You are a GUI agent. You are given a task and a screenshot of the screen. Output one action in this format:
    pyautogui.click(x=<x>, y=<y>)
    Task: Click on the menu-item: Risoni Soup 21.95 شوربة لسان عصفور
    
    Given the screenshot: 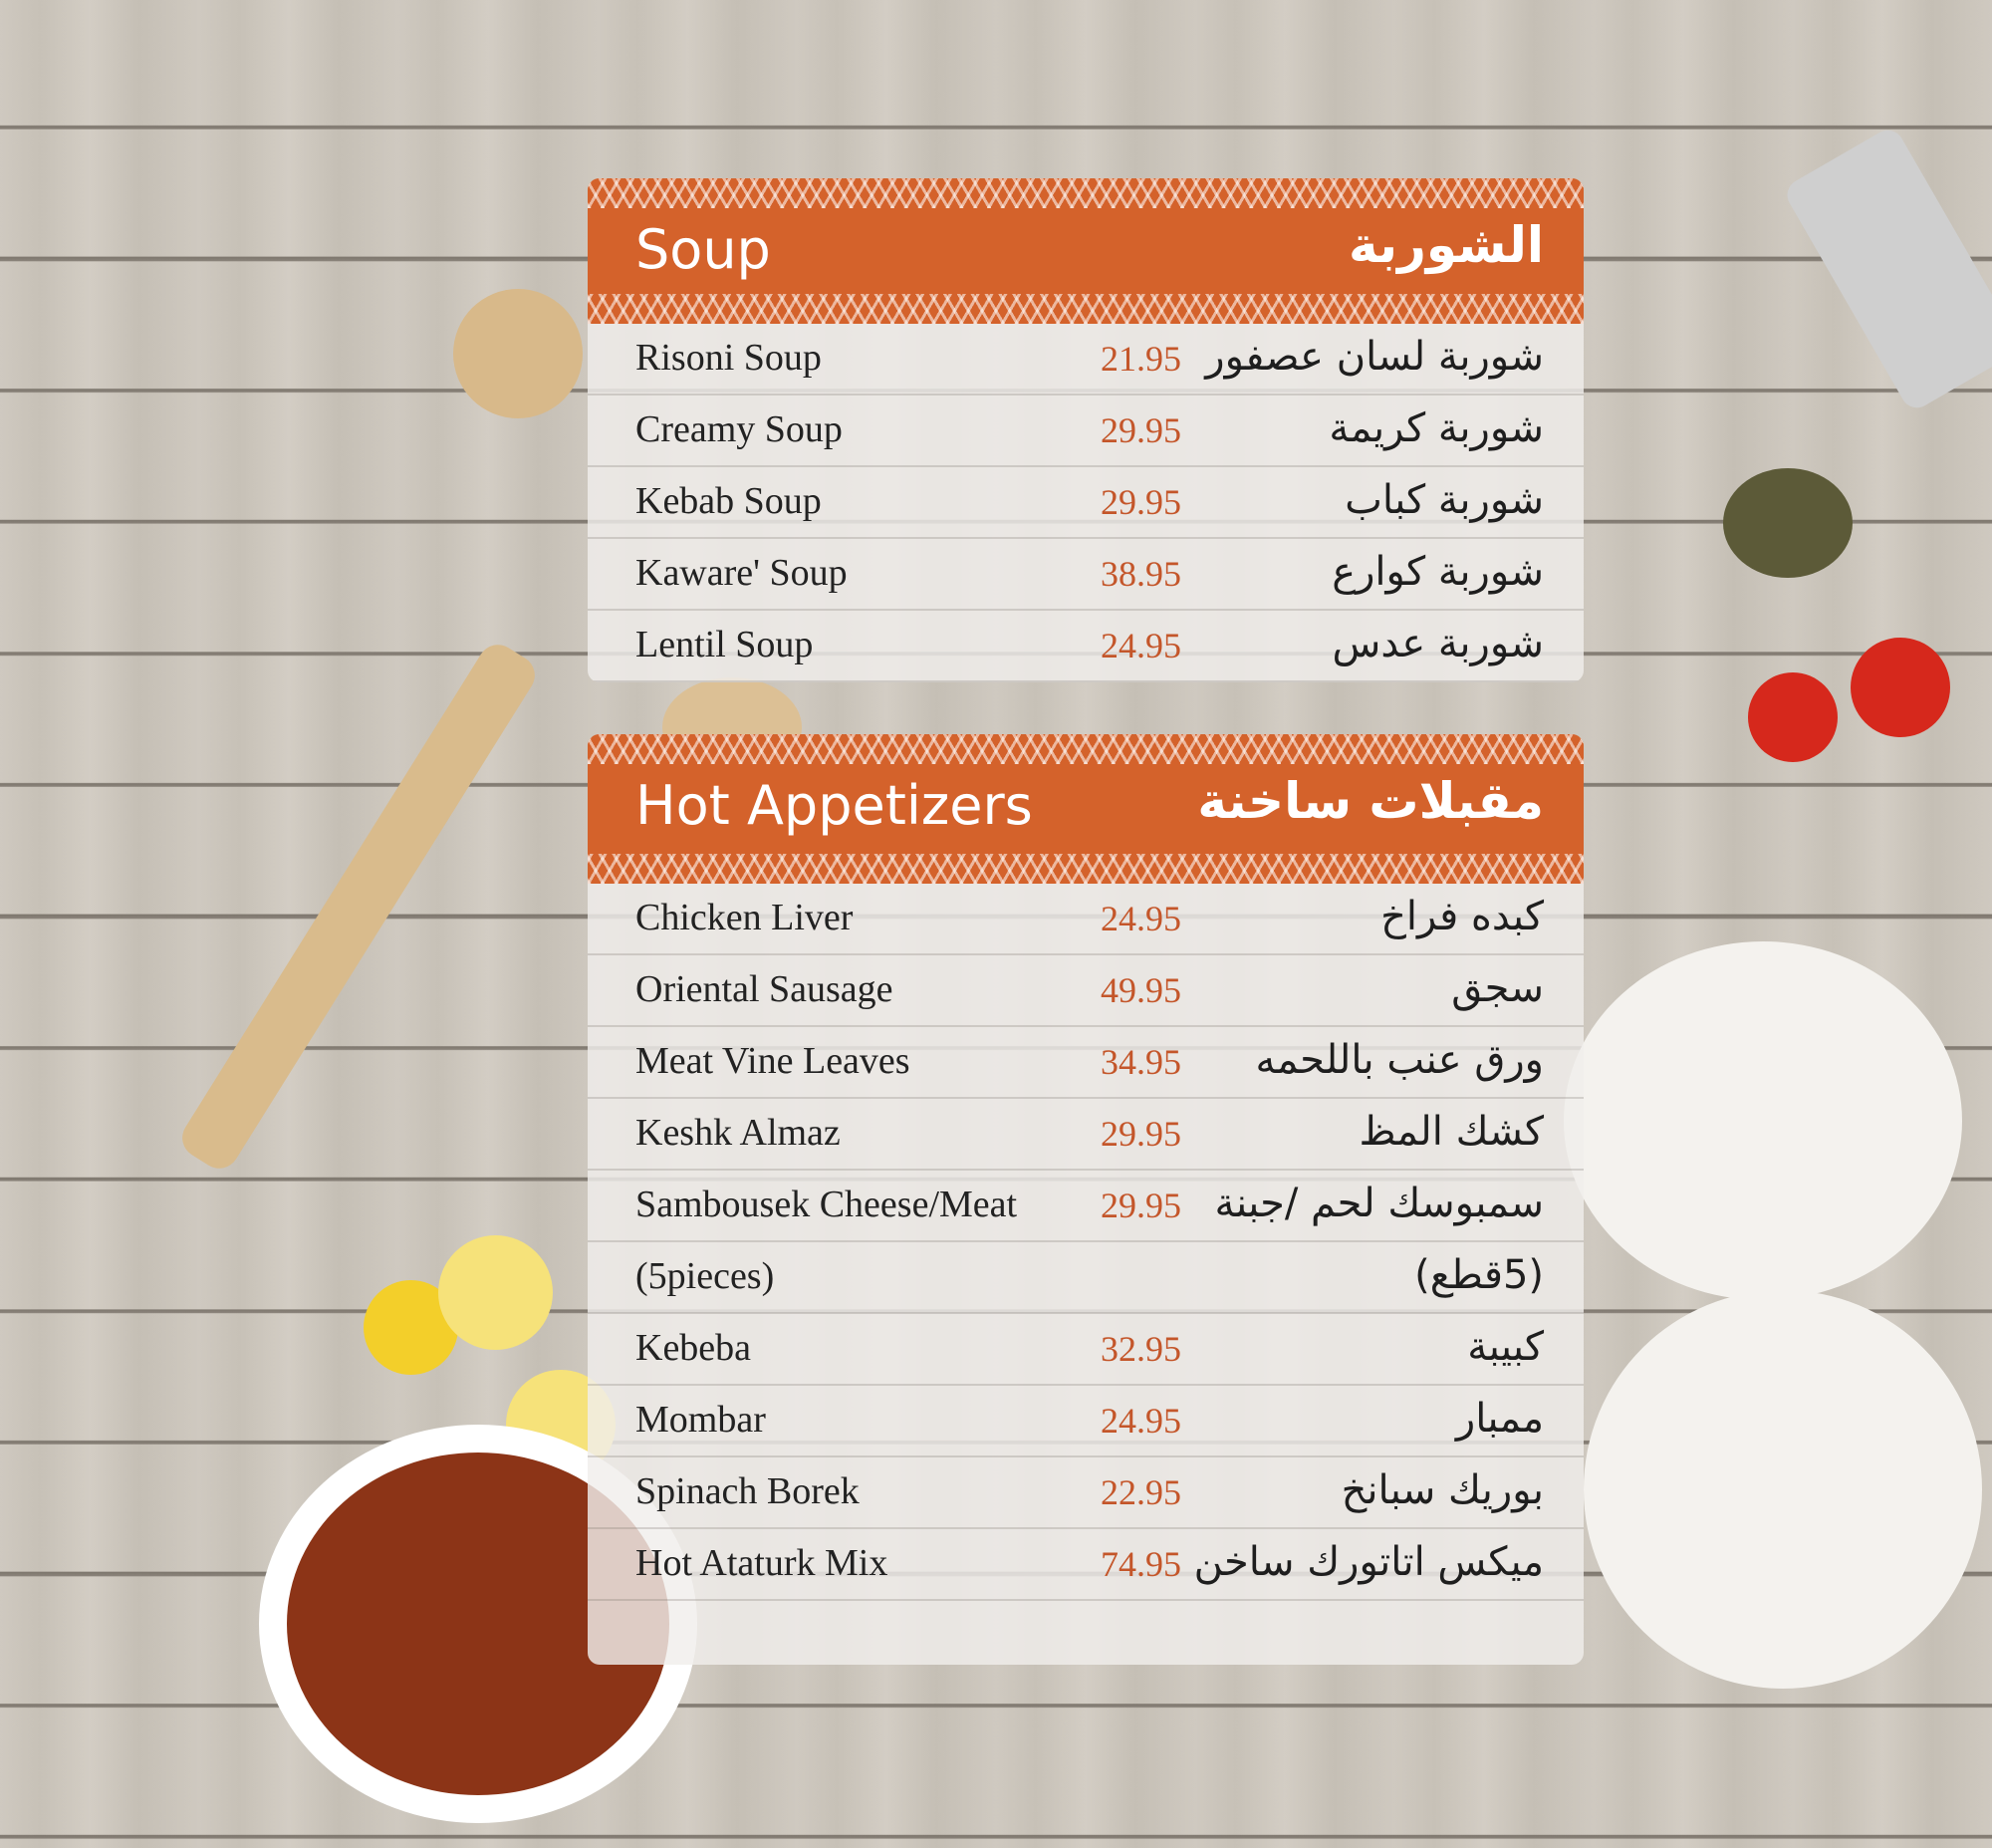 What is the action you would take?
    pyautogui.click(x=1086, y=360)
    